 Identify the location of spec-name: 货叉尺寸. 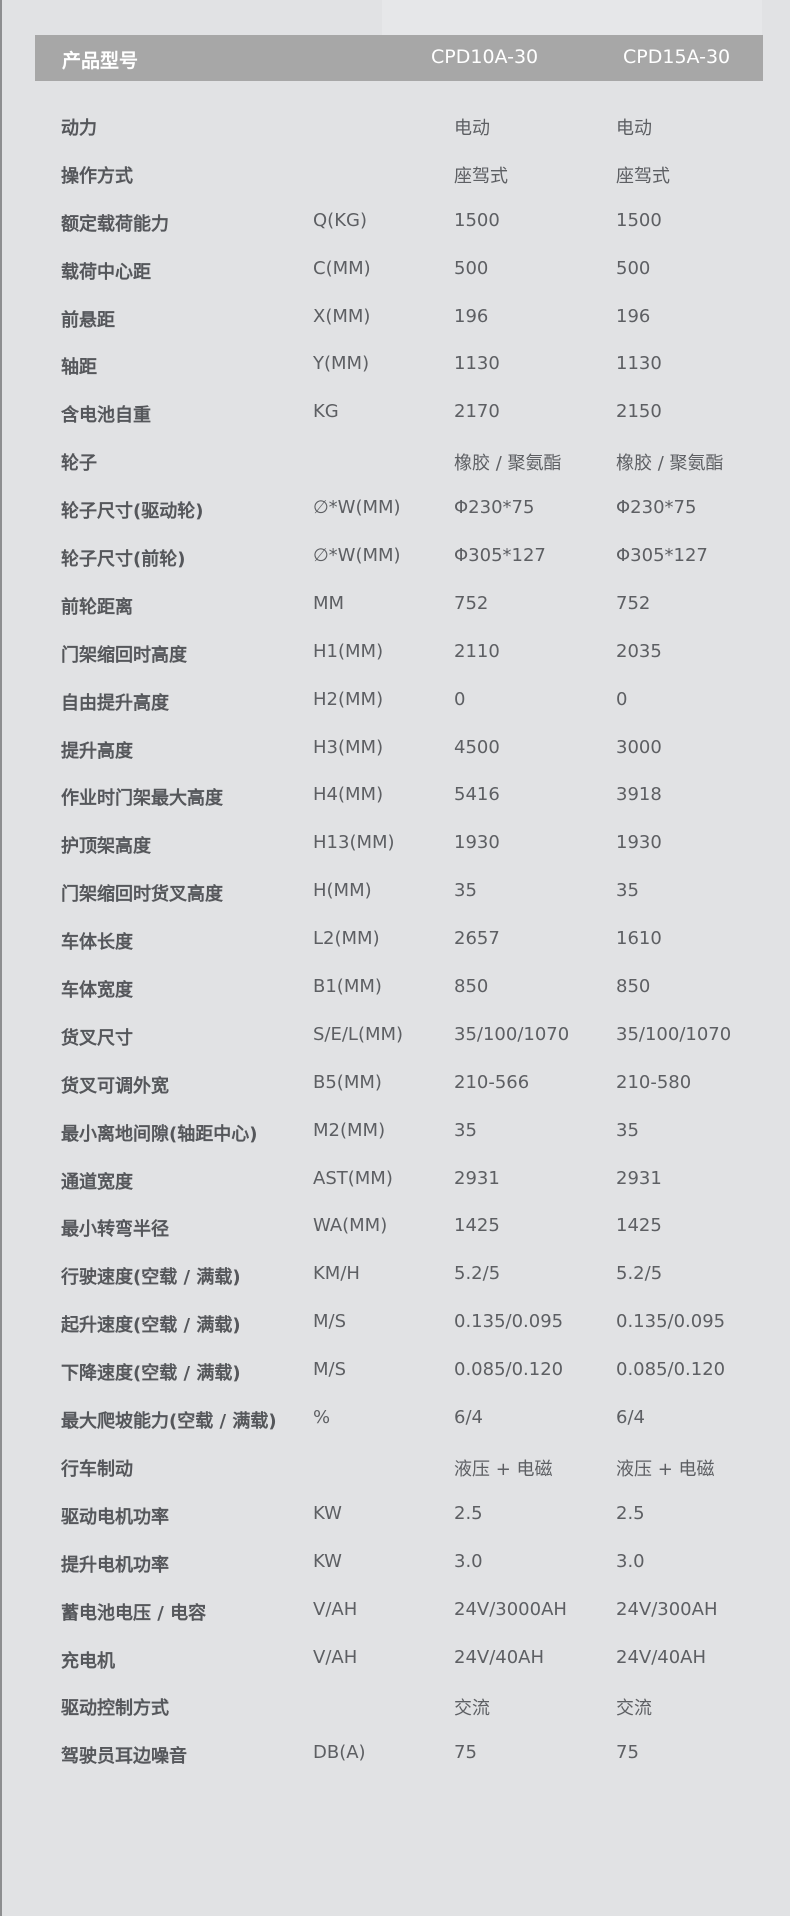
(97, 1038).